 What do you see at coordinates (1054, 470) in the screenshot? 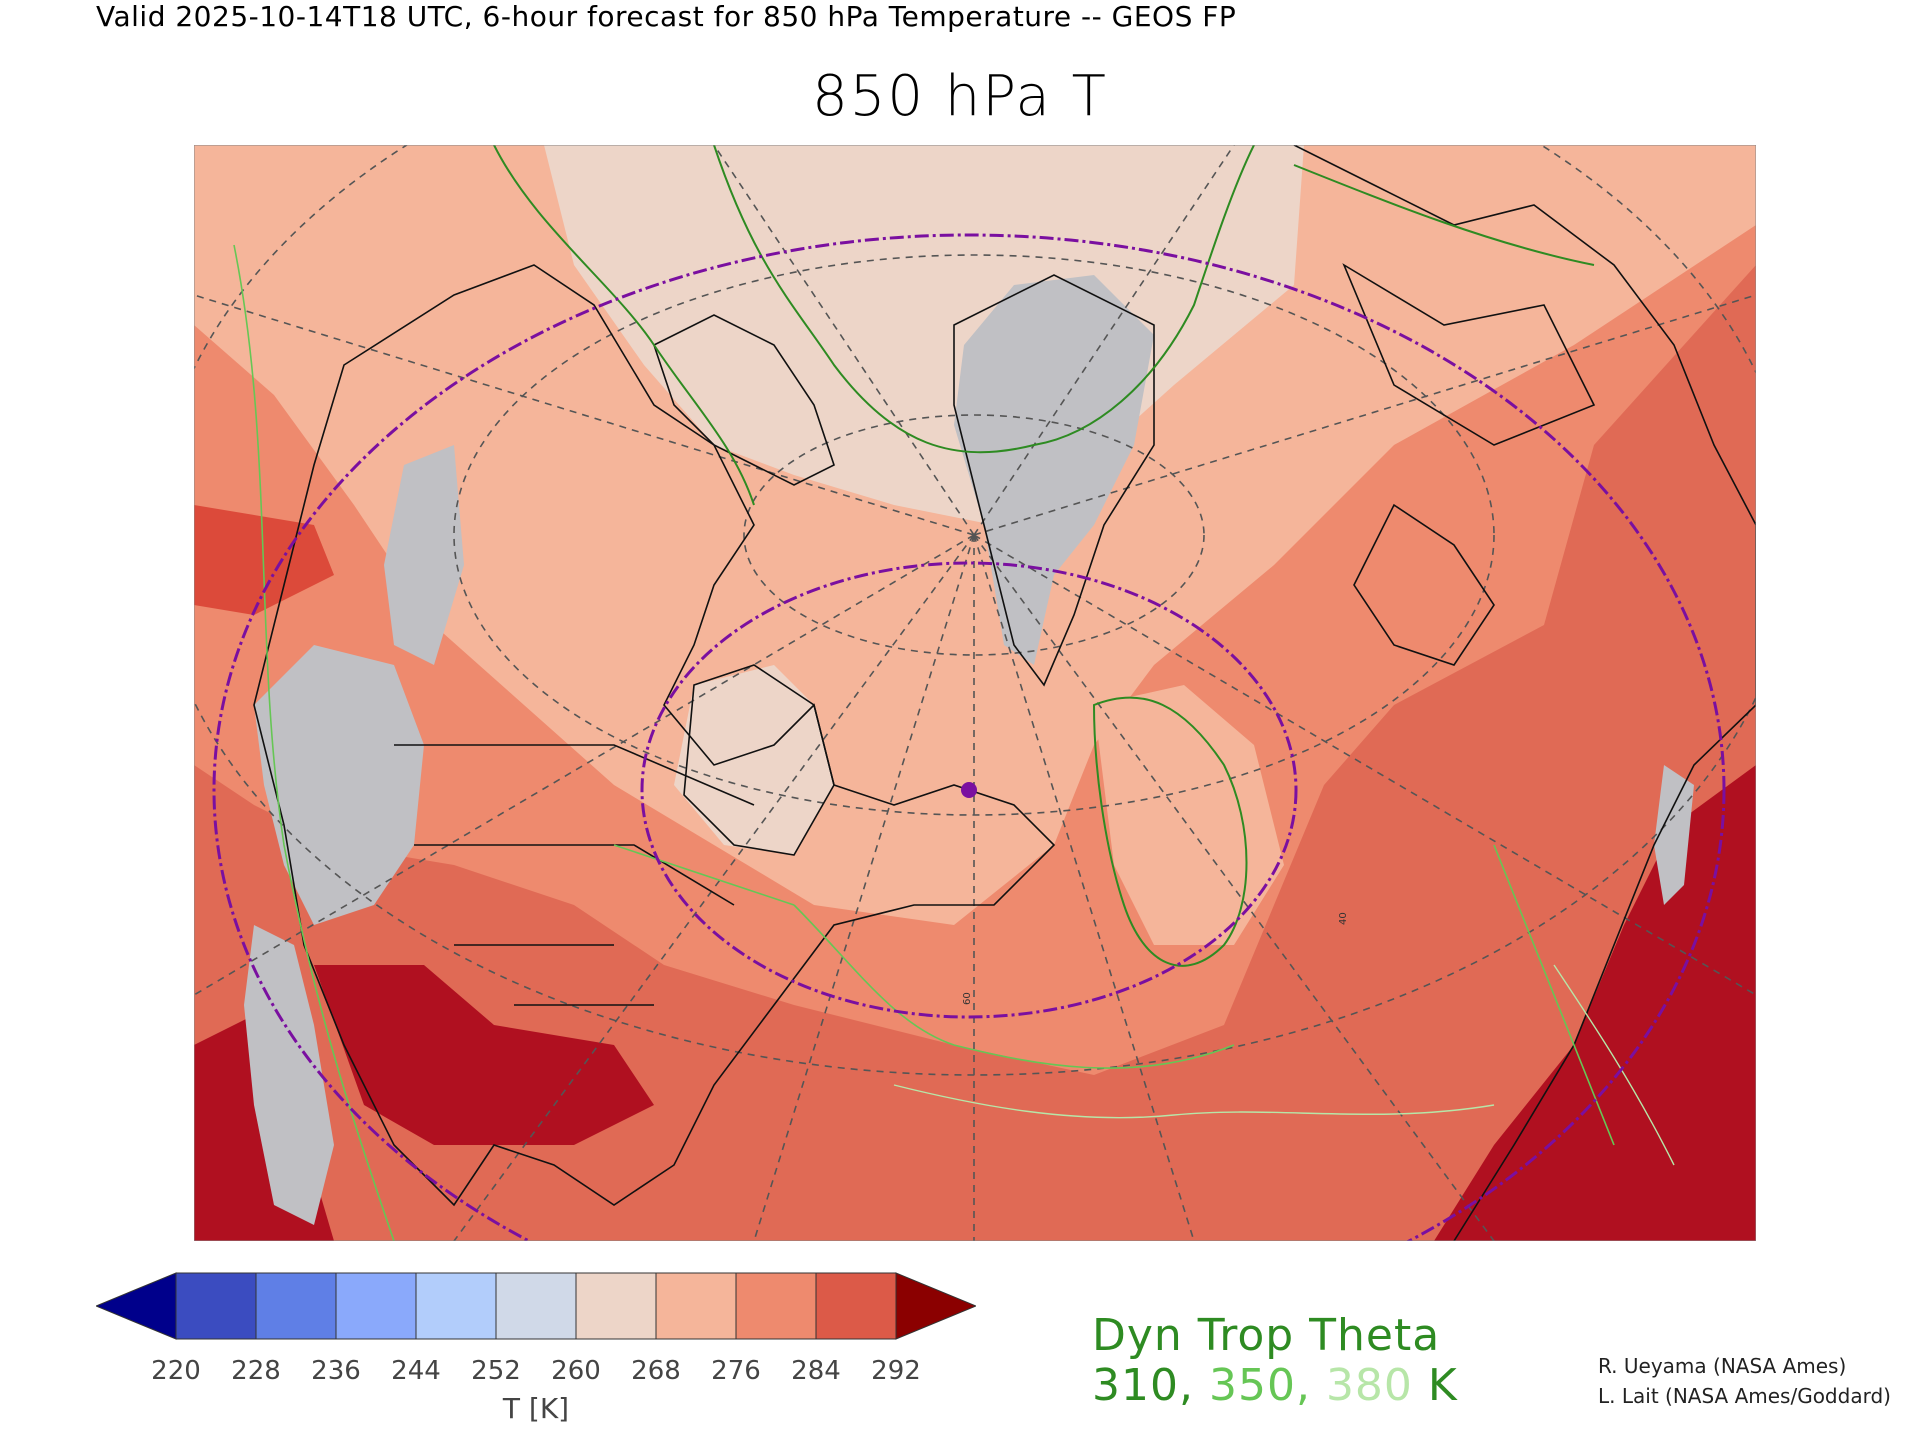
I see `temperature-band-252-260-greenland` at bounding box center [1054, 470].